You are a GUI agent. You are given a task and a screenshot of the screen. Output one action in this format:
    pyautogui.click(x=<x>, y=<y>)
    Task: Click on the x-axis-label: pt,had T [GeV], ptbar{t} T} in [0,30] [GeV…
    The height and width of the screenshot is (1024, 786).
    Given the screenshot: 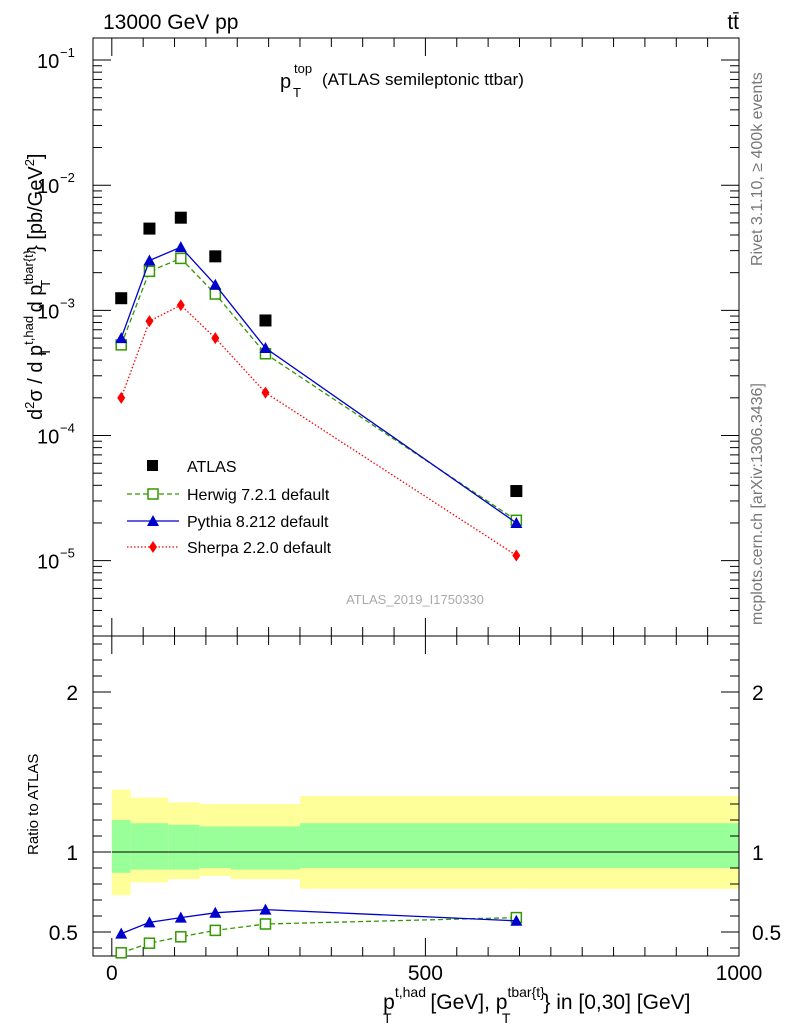 What is the action you would take?
    pyautogui.click(x=536, y=1004)
    